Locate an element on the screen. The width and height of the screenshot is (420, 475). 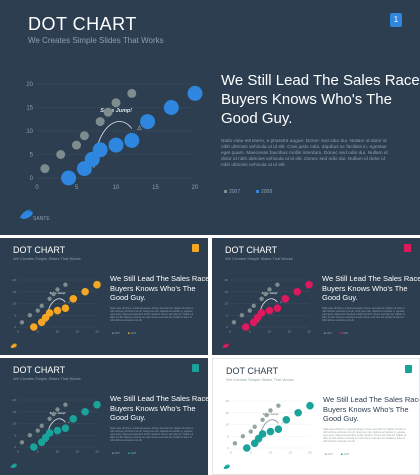
variant-headline-line: Buyers Knows Who's The is located at coordinates (366, 409).